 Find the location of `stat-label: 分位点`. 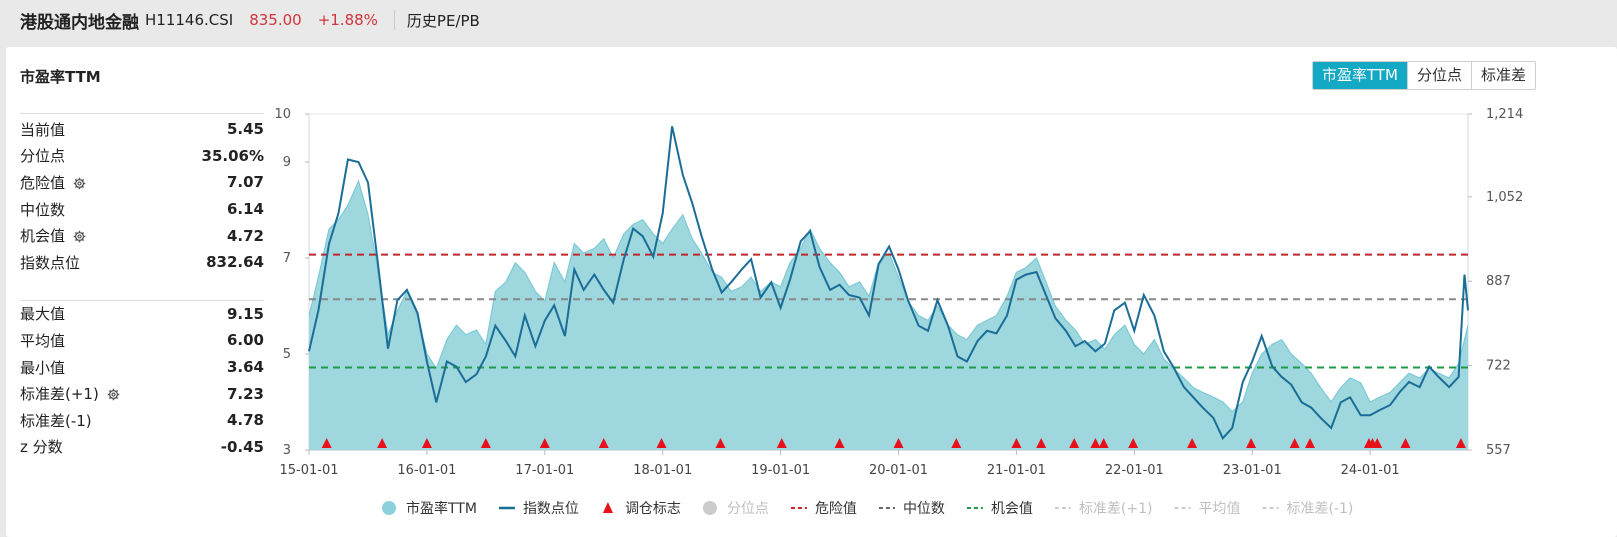

stat-label: 分位点 is located at coordinates (43, 156).